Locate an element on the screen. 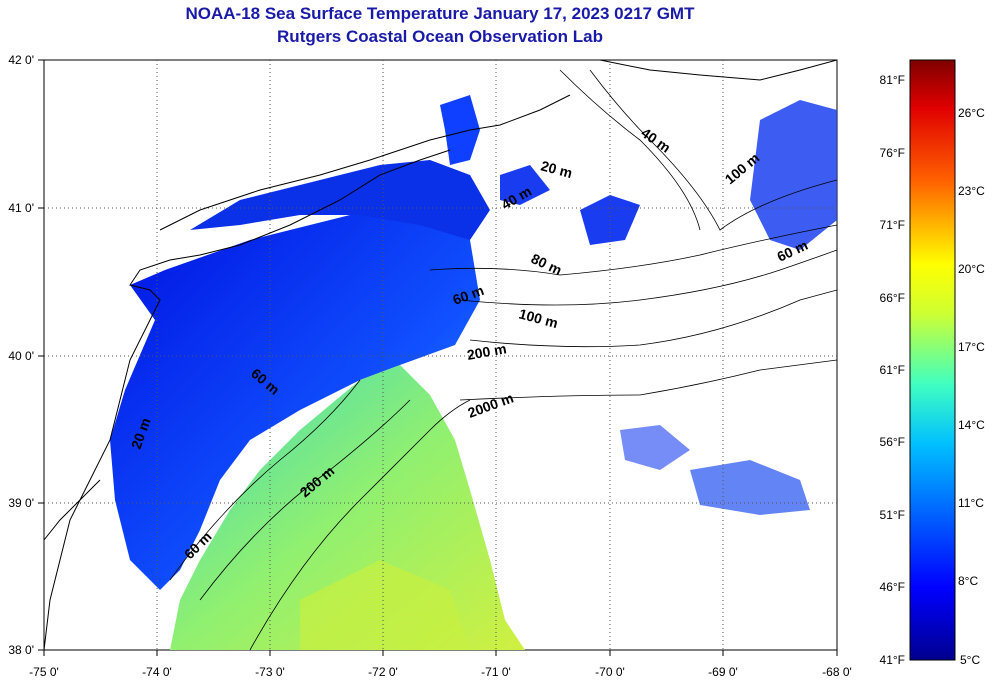 This screenshot has width=992, height=688. celsius-label: 11°C is located at coordinates (971, 503).